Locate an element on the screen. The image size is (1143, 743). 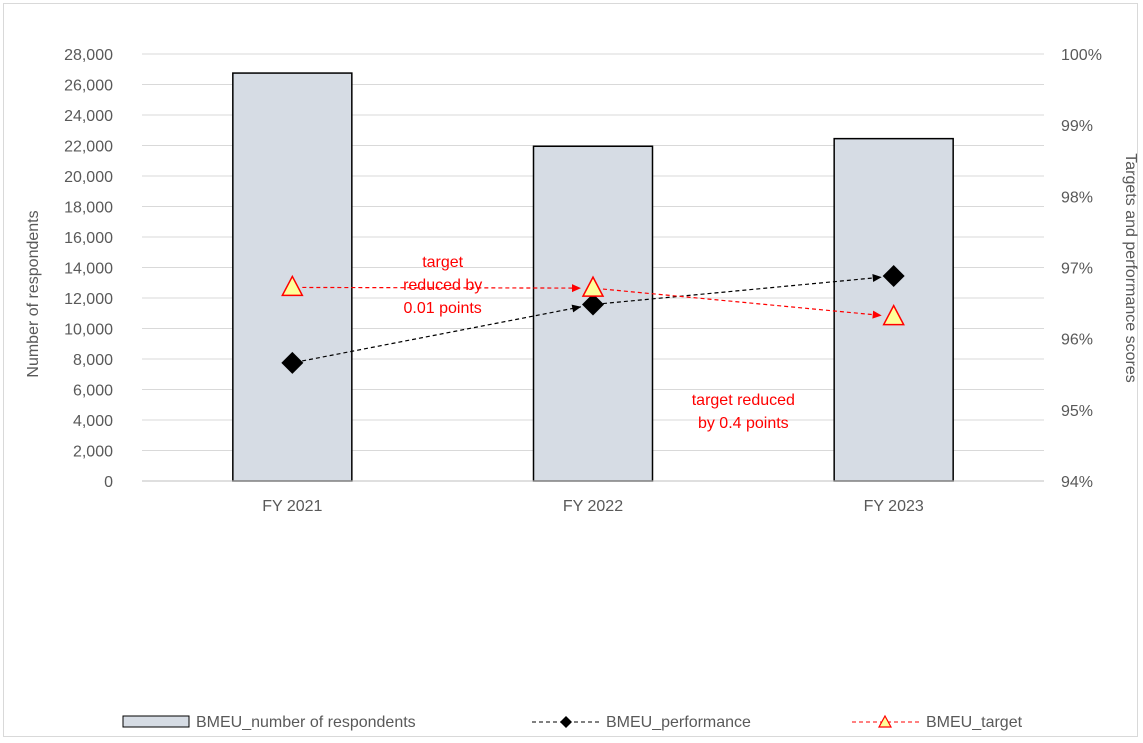
legend-item-target: BMEU_target is located at coordinates (937, 722).